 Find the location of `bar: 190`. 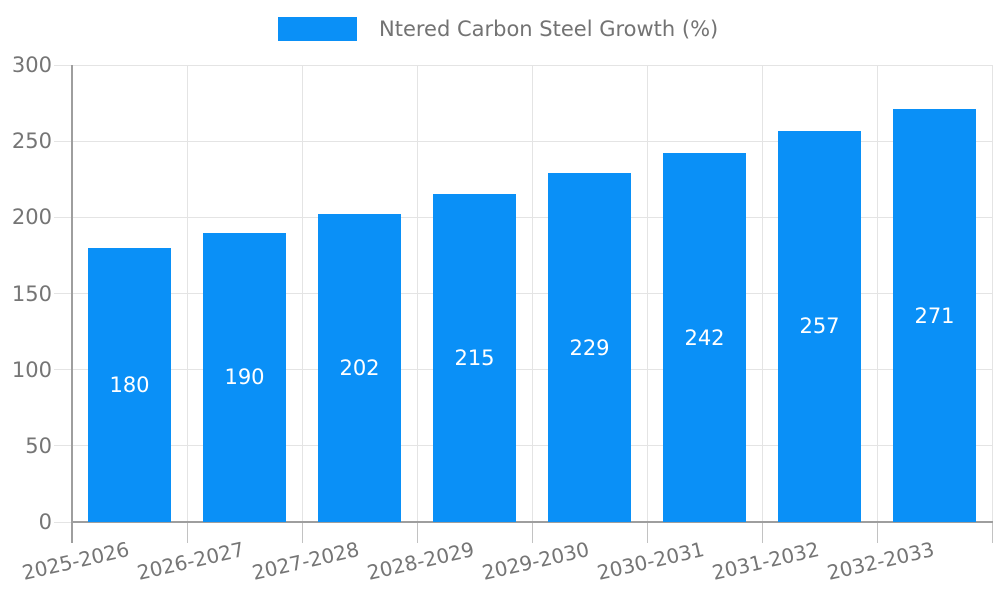

bar: 190 is located at coordinates (244, 377).